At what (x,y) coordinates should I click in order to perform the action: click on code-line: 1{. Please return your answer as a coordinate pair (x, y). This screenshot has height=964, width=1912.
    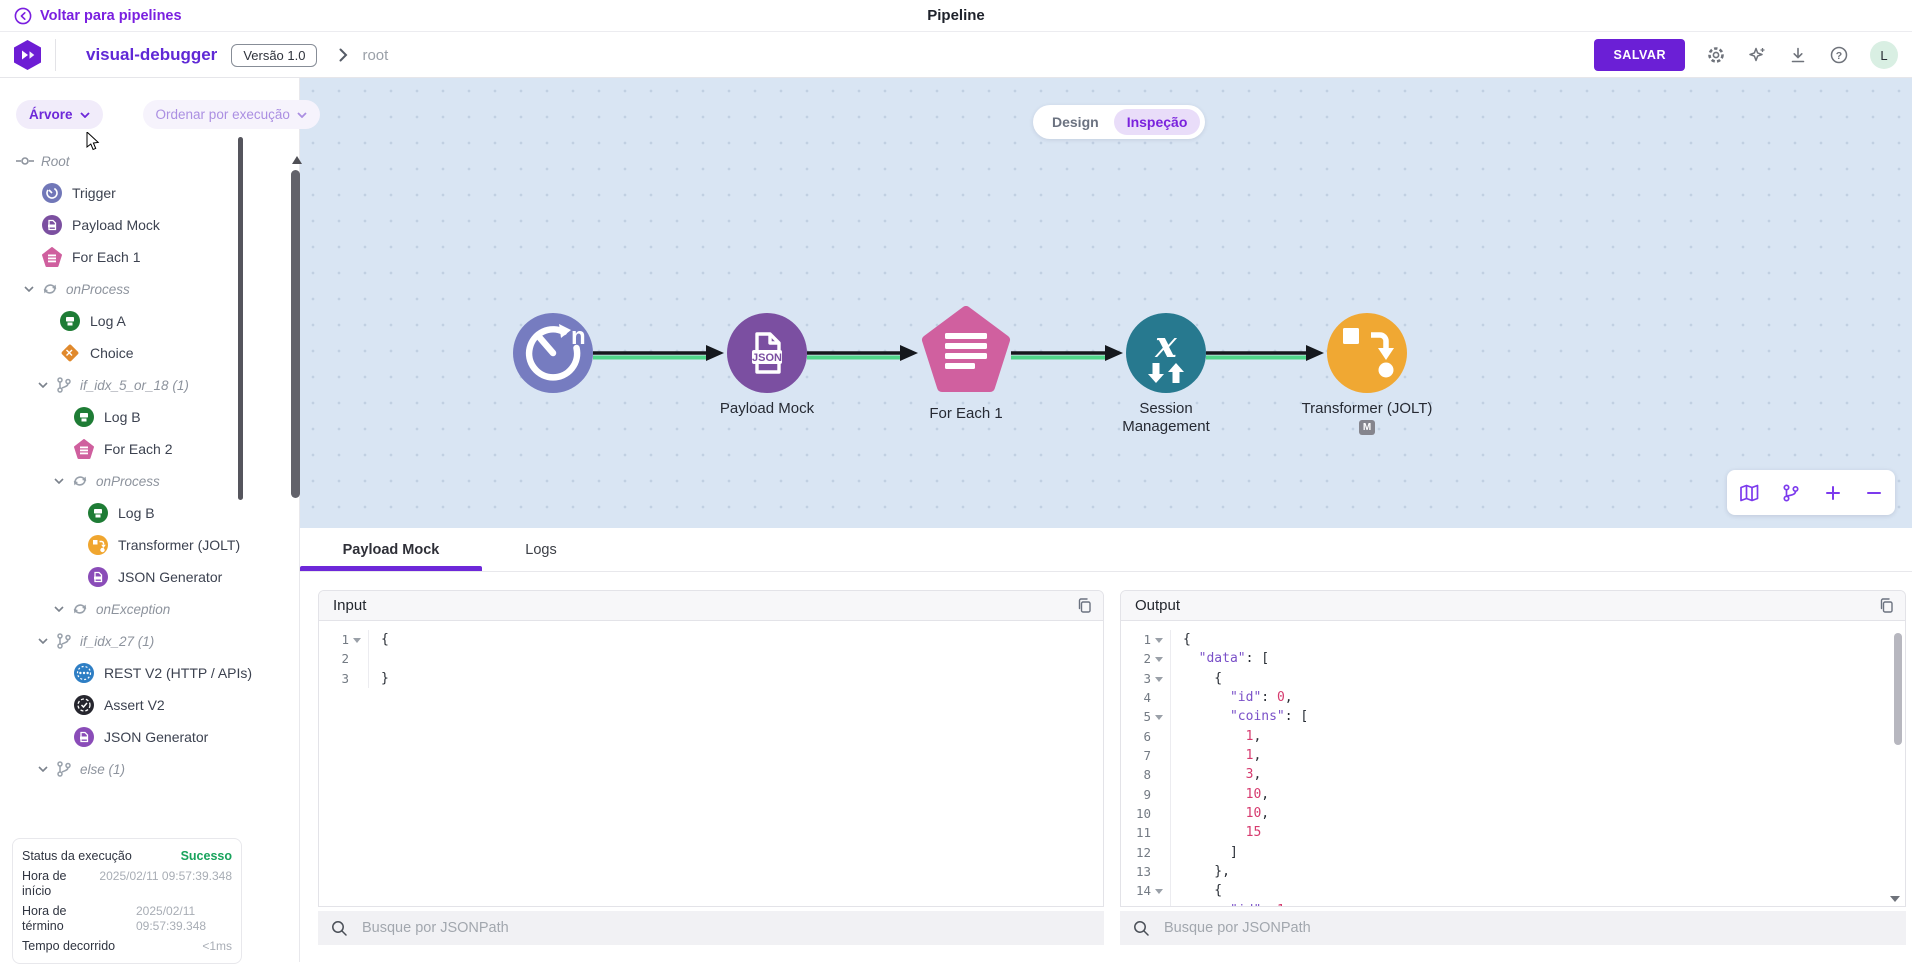
    Looking at the image, I should click on (1513, 640).